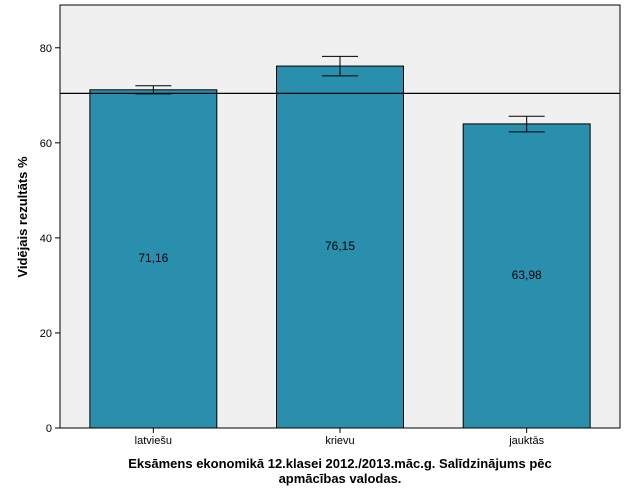 The height and width of the screenshot is (500, 625). What do you see at coordinates (49, 429) in the screenshot?
I see `y-tick-label-0: 0` at bounding box center [49, 429].